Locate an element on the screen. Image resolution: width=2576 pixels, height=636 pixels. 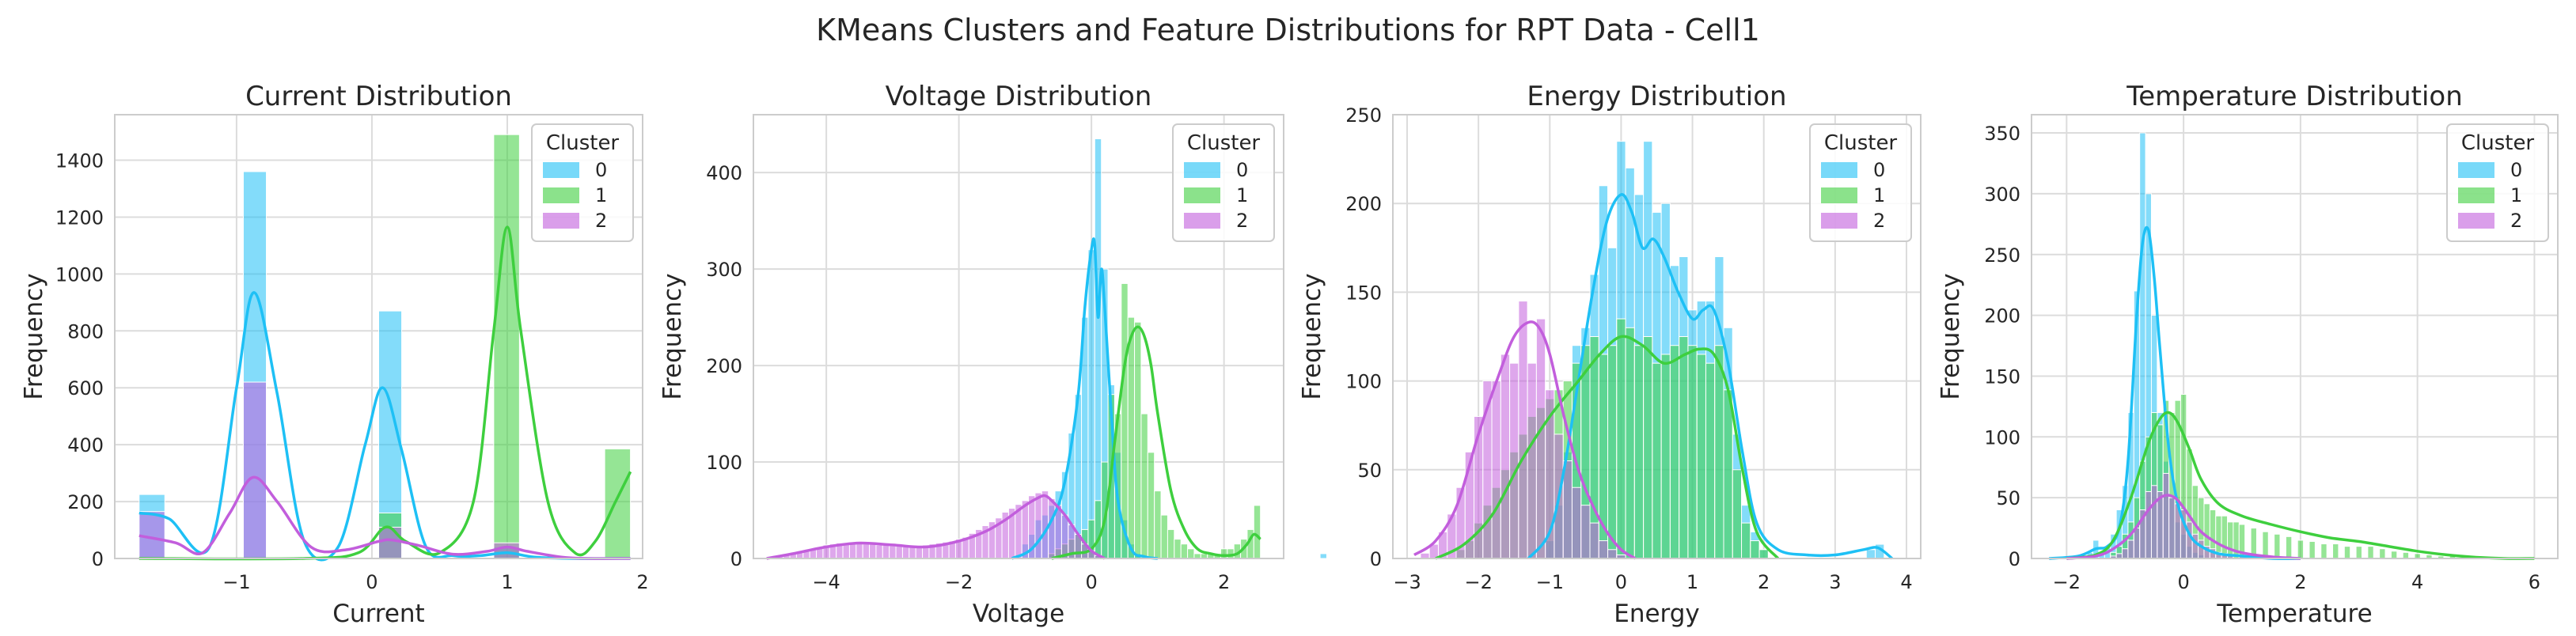
legend-box is located at coordinates (1860, 182).